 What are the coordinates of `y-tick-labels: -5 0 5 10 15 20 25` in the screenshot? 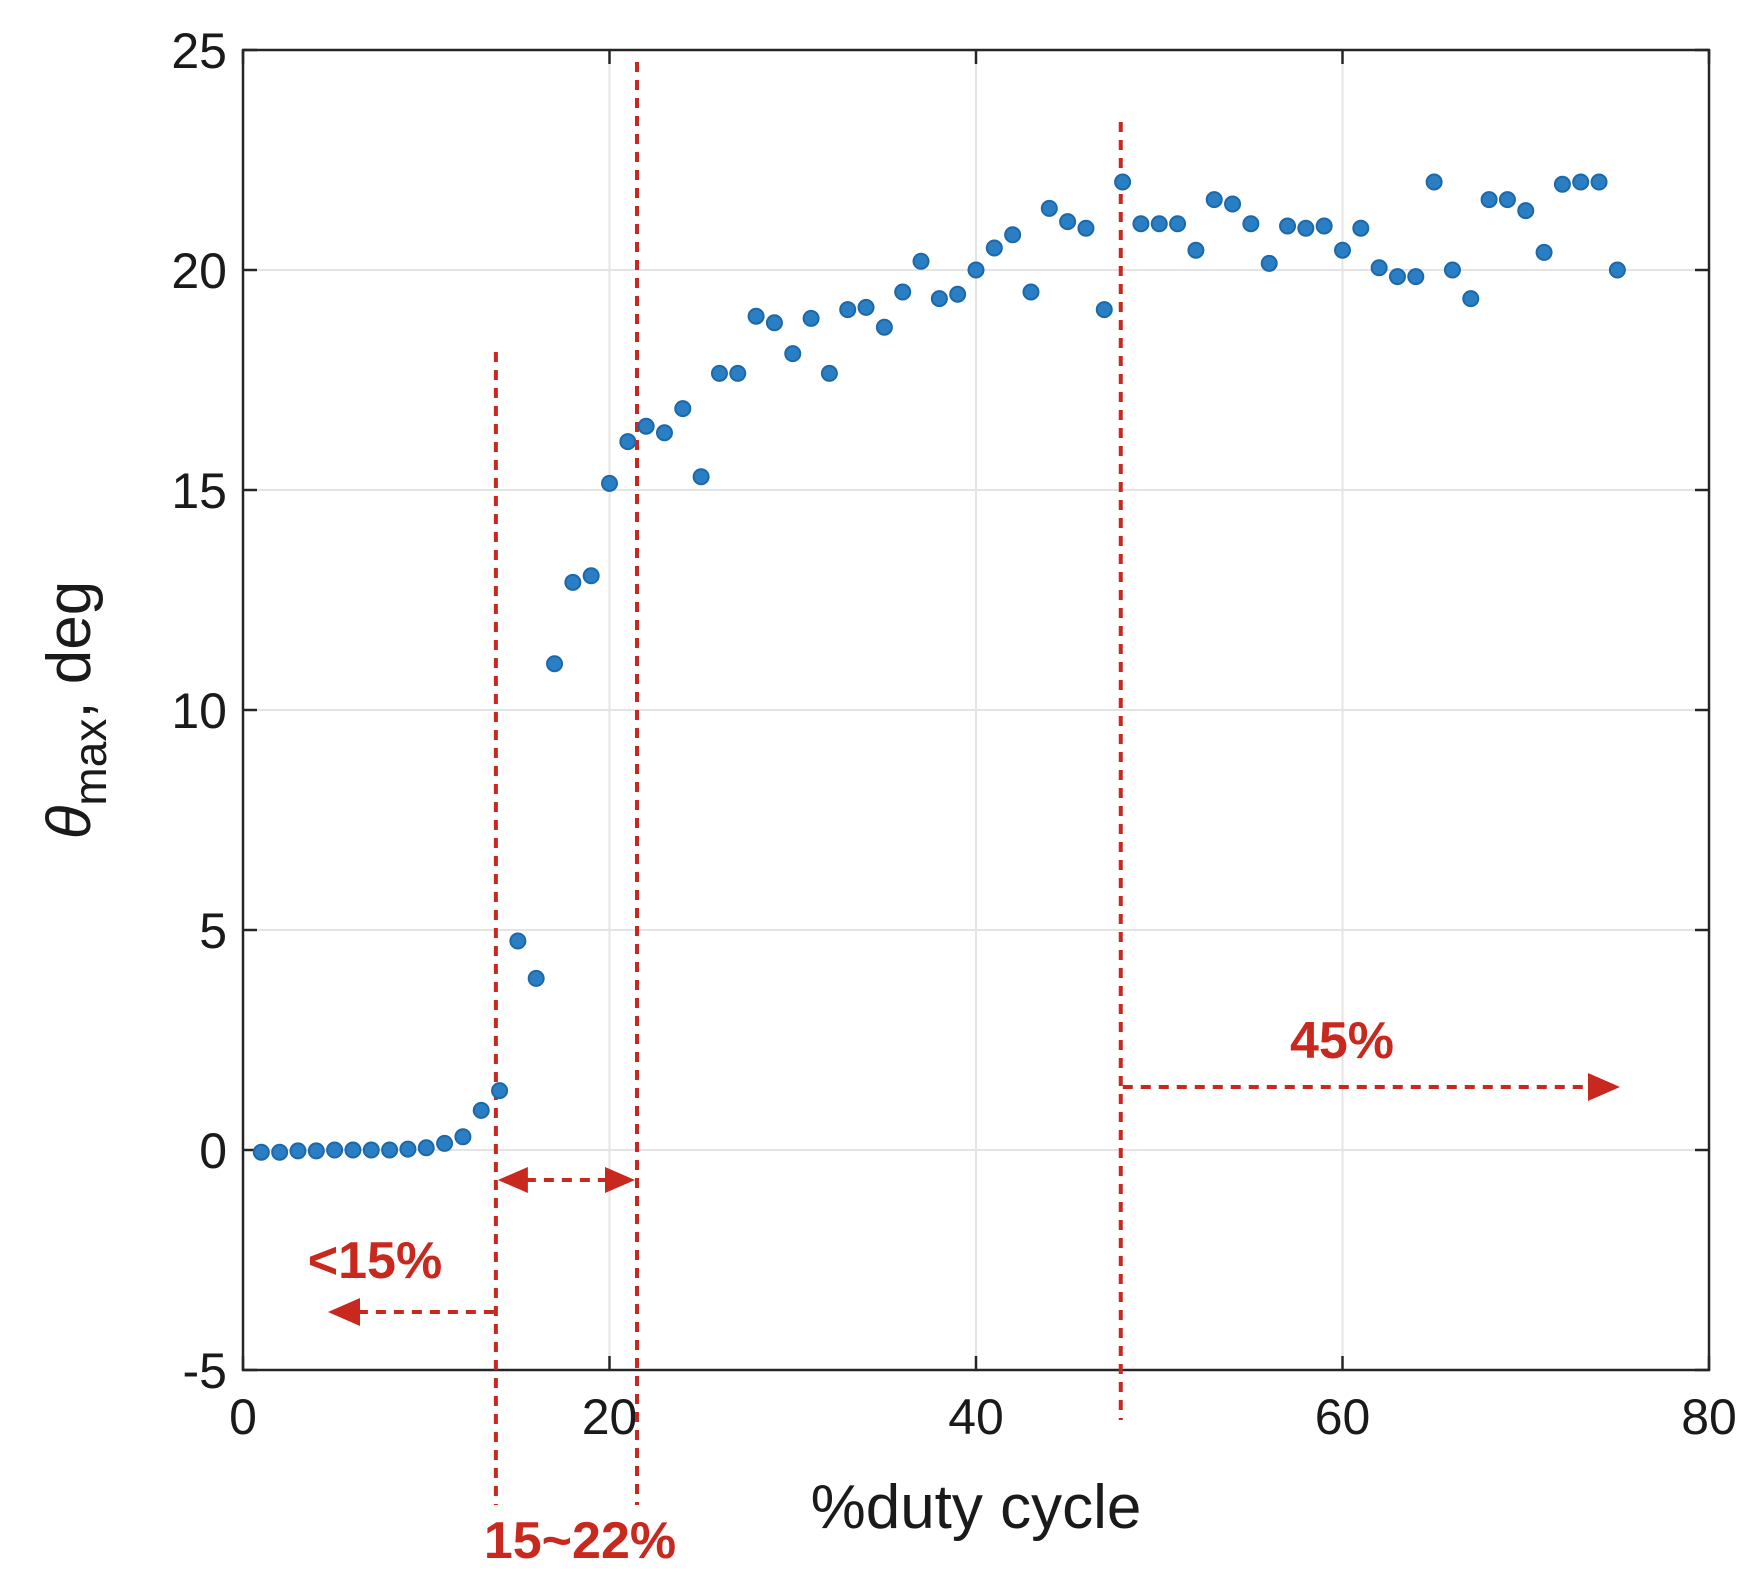 It's located at (199, 711).